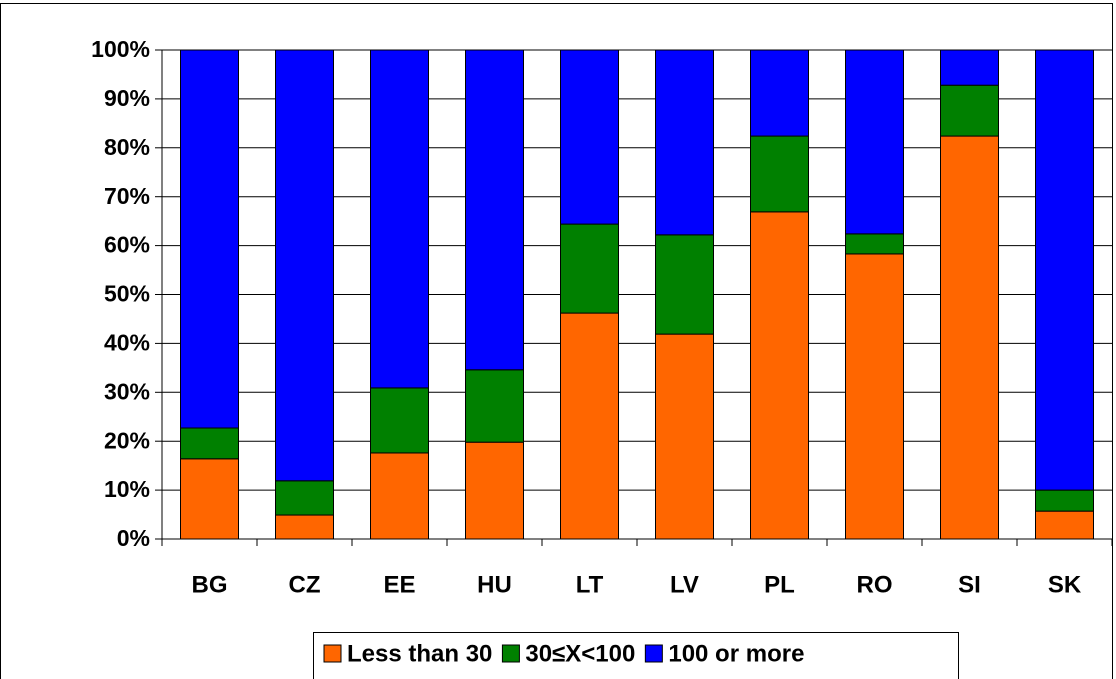  Describe the element at coordinates (875, 584) in the screenshot. I see `x-tick-label: RO` at that location.